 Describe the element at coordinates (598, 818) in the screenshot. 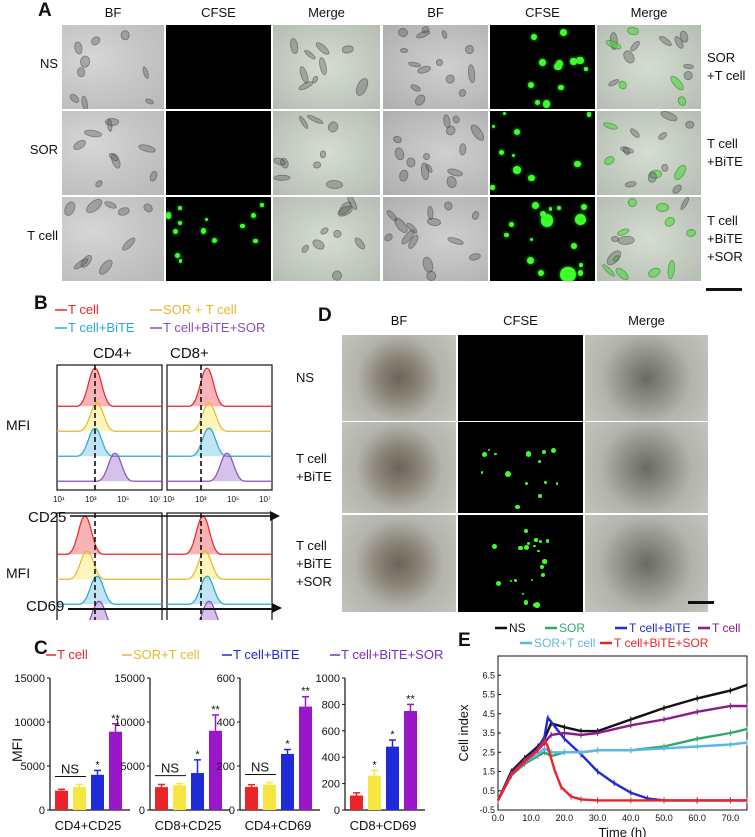

I see `tick-label: 30.0` at that location.